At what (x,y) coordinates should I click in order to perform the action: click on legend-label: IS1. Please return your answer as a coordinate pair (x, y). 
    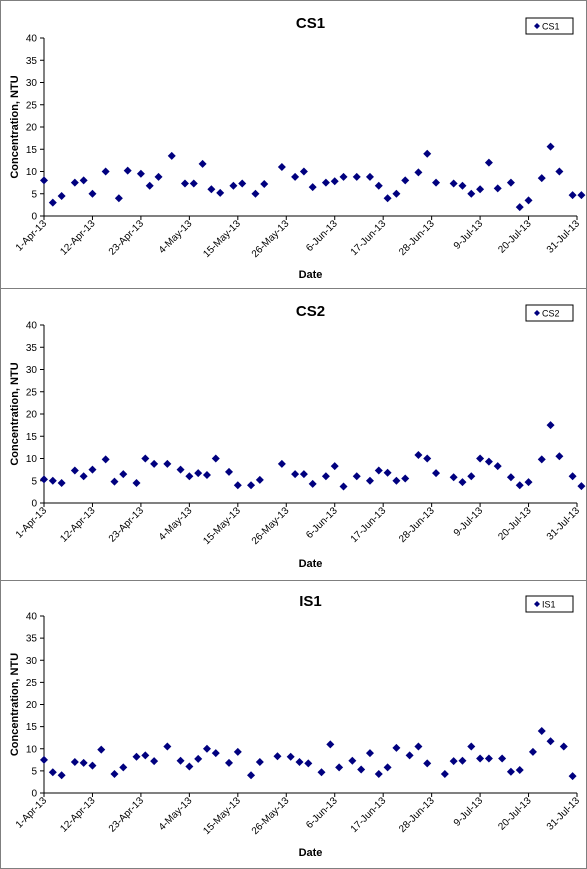
    Looking at the image, I should click on (549, 605).